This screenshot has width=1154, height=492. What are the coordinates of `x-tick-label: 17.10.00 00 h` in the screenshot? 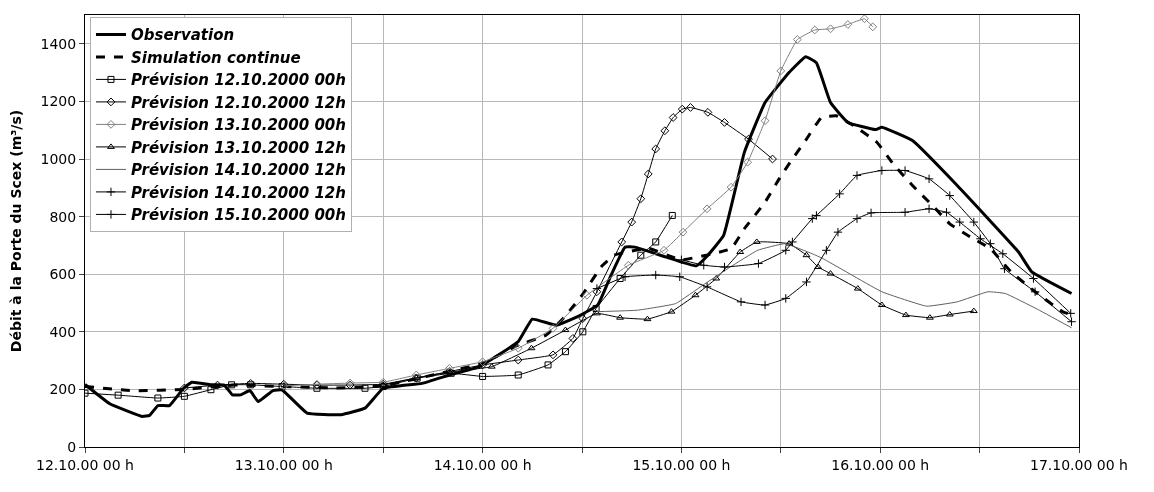 It's located at (1079, 464).